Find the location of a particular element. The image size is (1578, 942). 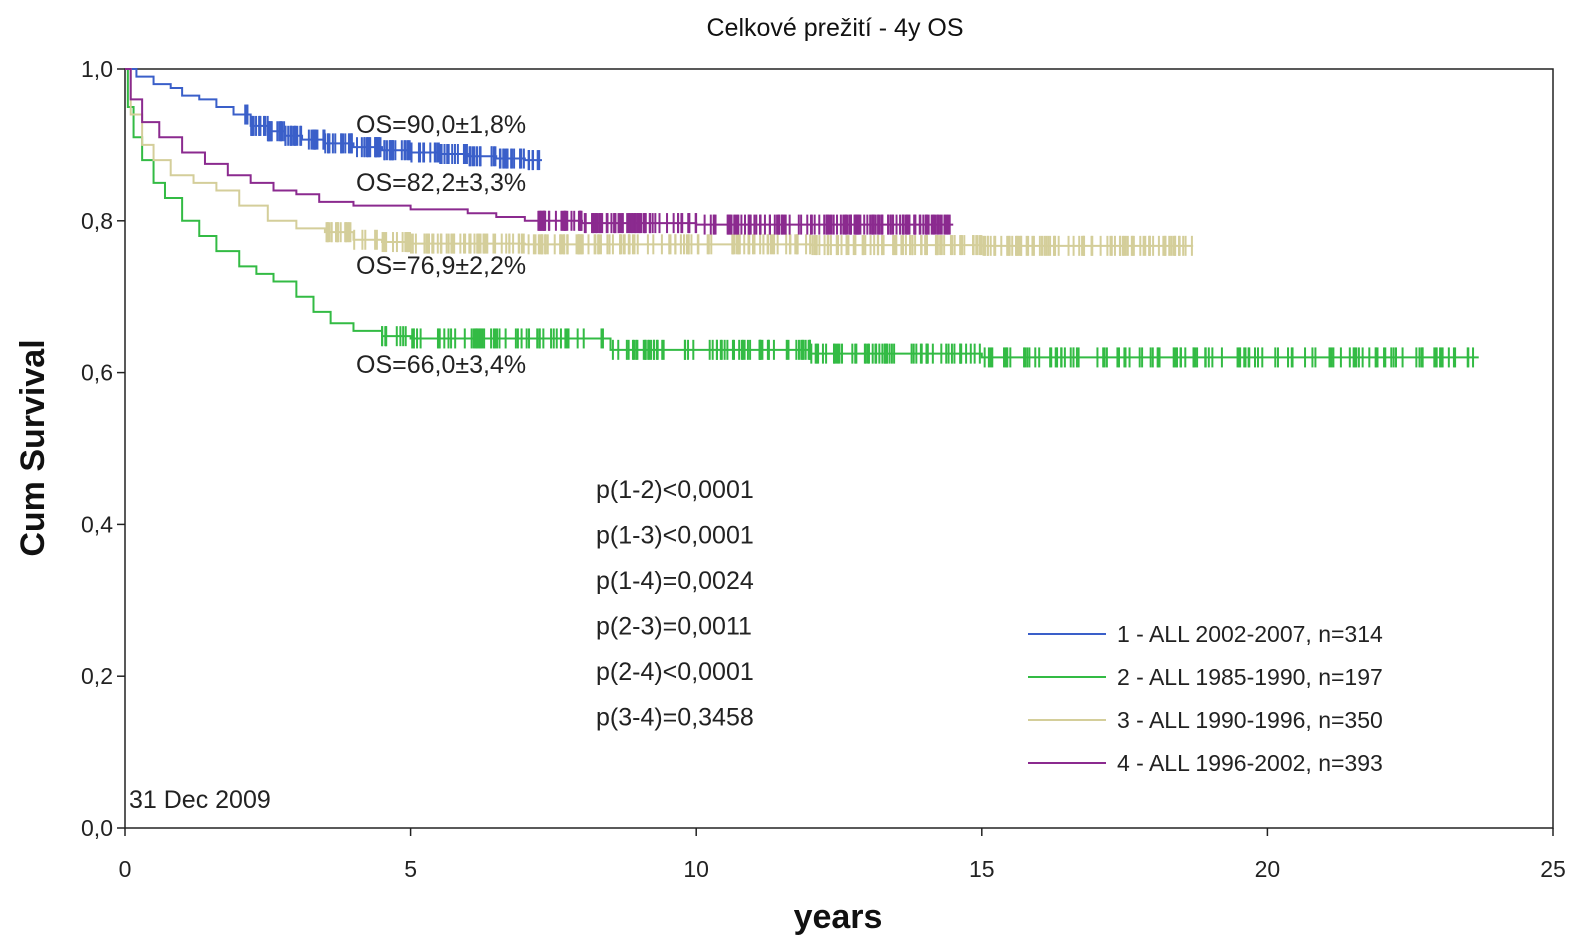

p-value: p(1-3)<0,0001 is located at coordinates (675, 536).